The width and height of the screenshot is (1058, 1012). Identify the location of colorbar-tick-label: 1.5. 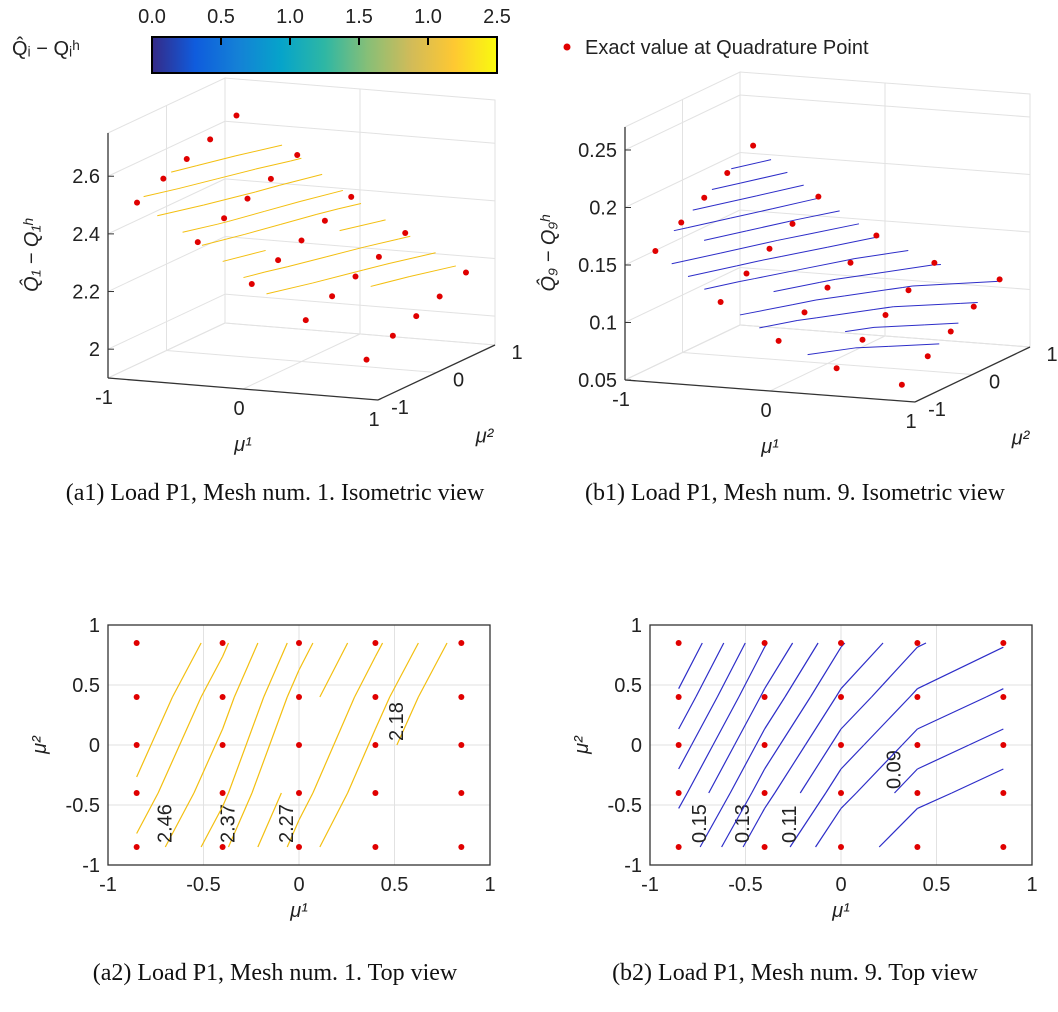
(359, 17).